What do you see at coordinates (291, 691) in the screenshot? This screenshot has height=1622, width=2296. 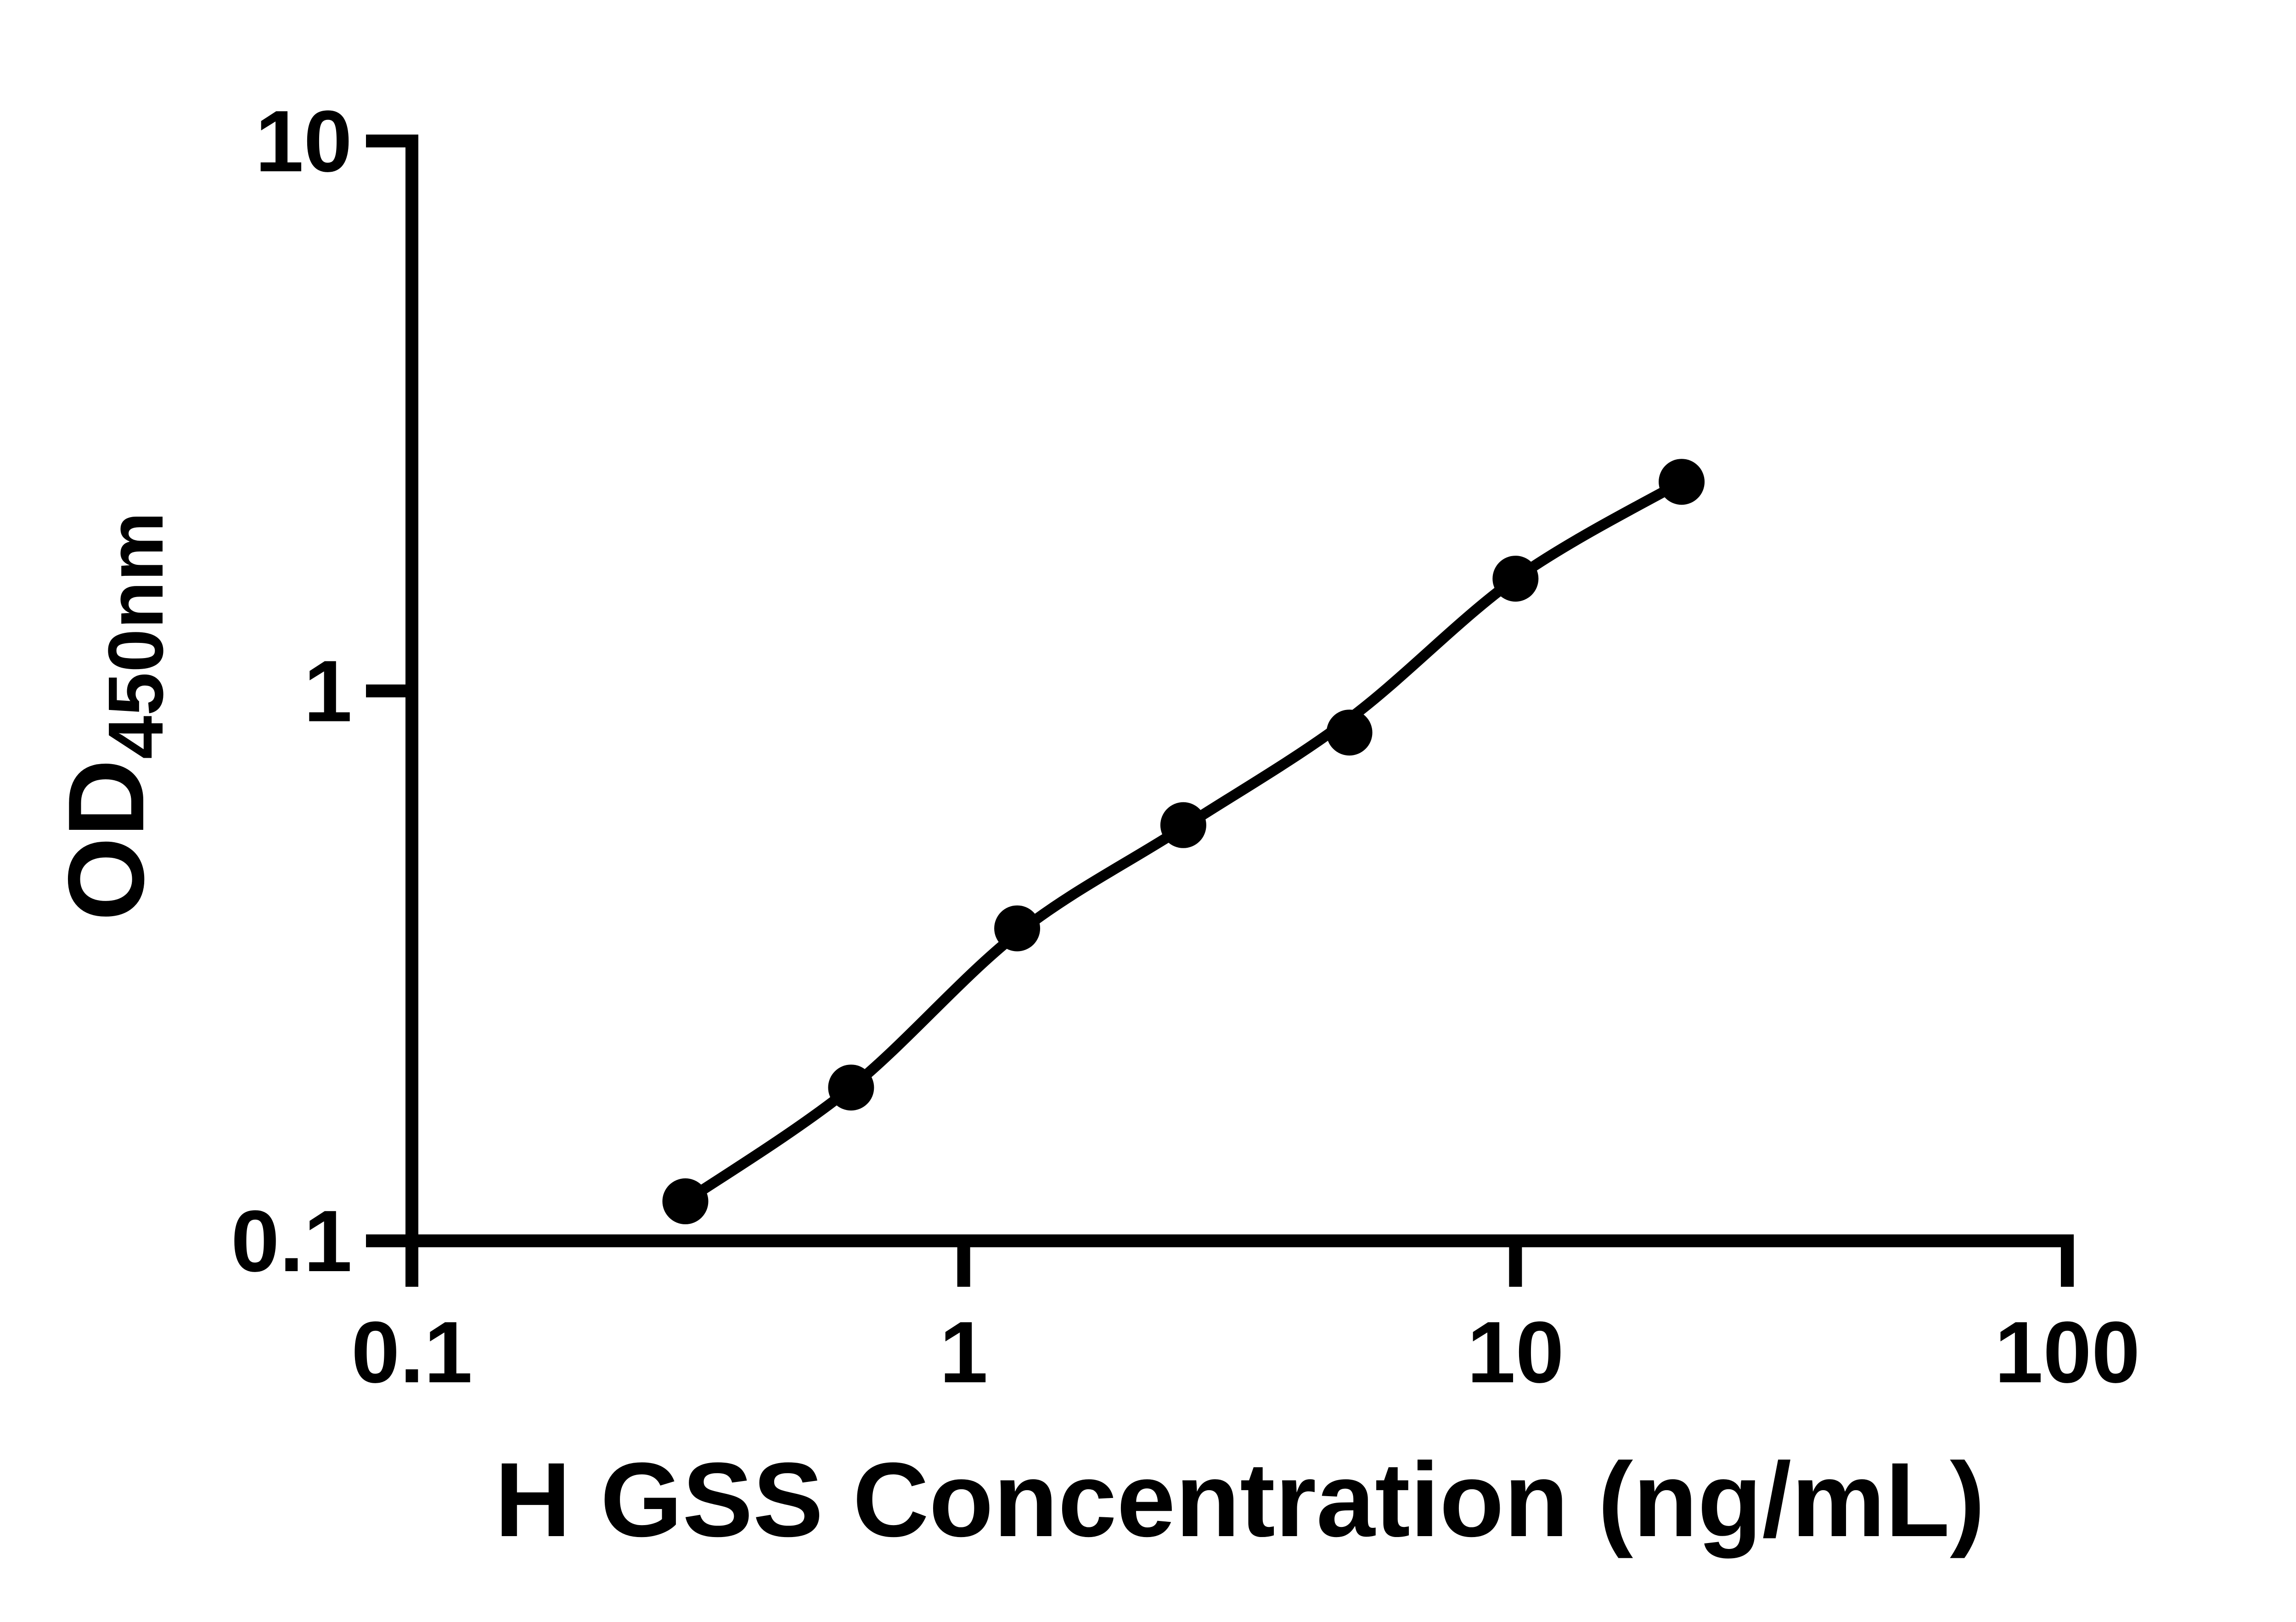 I see `y-axis-tick-labels: 0.1 1 10` at bounding box center [291, 691].